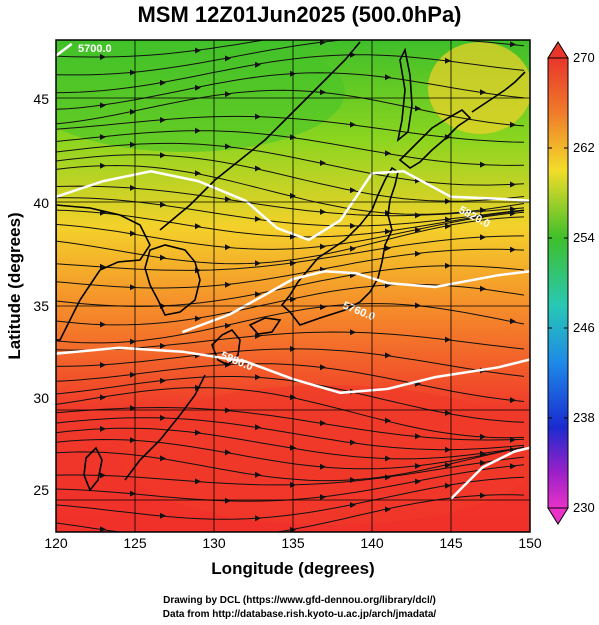 This screenshot has height=625, width=599. What do you see at coordinates (490, 473) in the screenshot?
I see `contour-line` at bounding box center [490, 473].